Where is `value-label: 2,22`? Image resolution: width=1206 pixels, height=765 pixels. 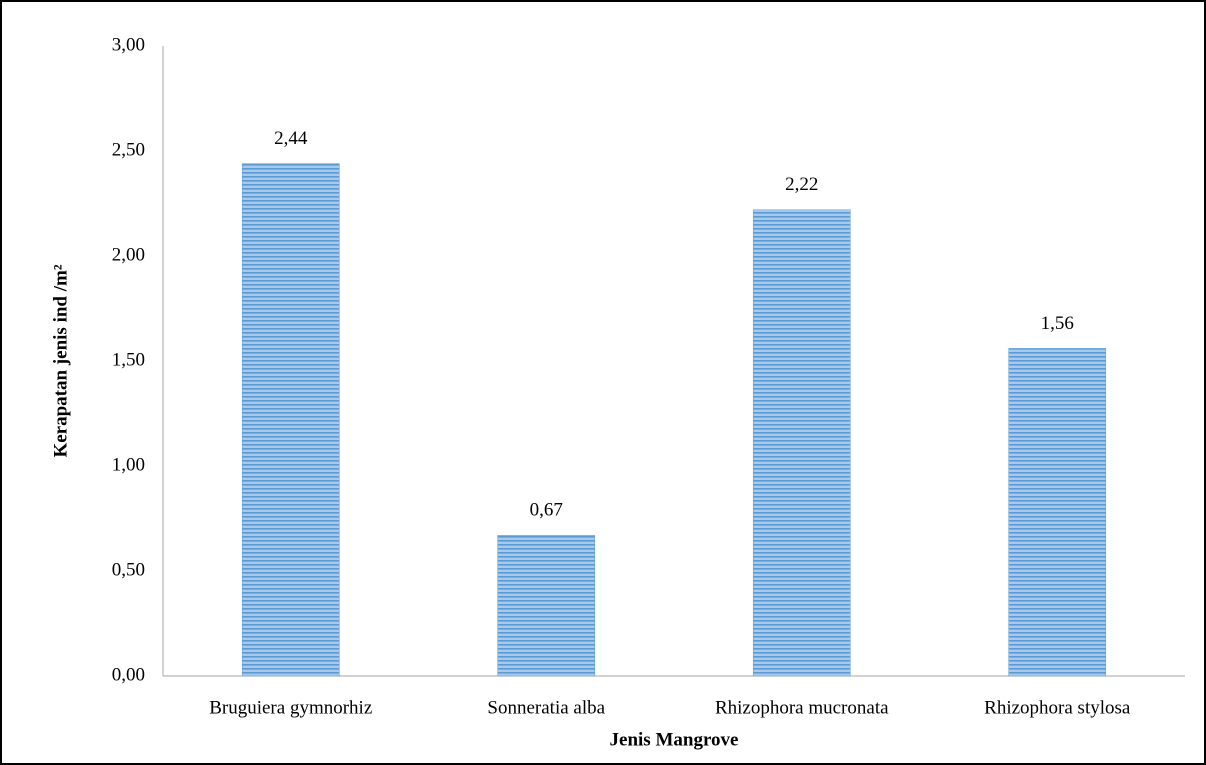 value-label: 2,22 is located at coordinates (801, 184).